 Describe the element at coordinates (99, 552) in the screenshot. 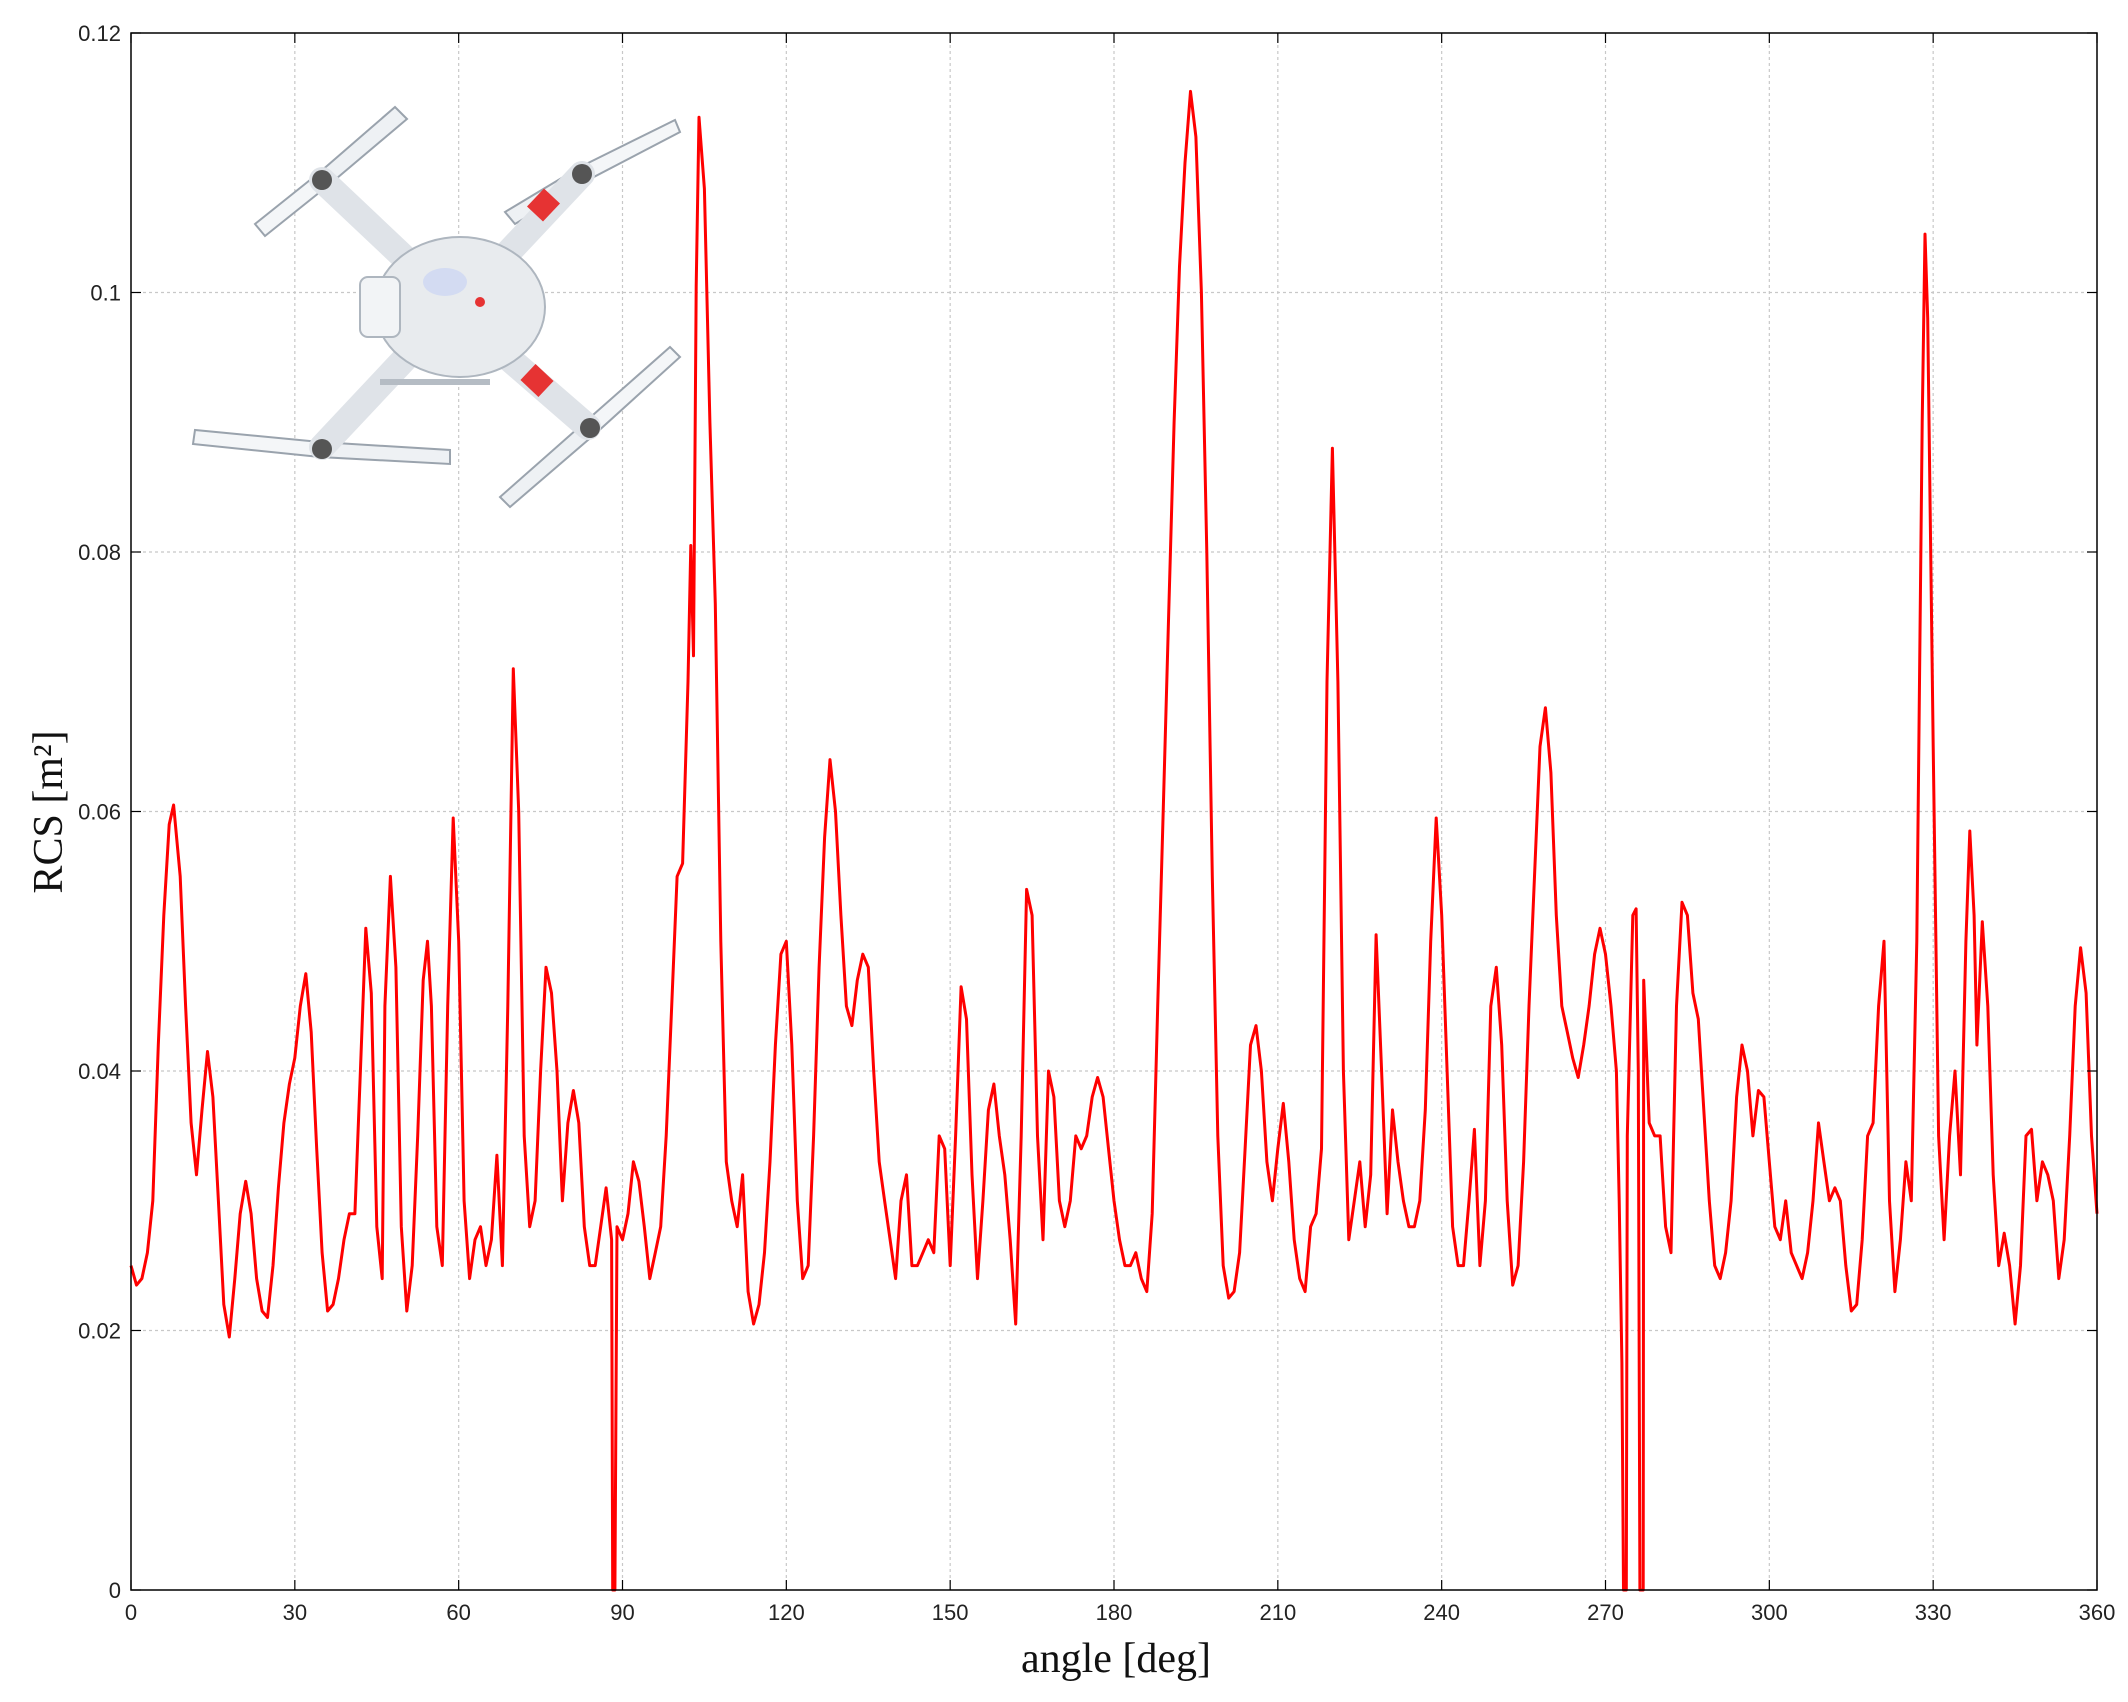

I see `y-tick-label: 0.08` at that location.